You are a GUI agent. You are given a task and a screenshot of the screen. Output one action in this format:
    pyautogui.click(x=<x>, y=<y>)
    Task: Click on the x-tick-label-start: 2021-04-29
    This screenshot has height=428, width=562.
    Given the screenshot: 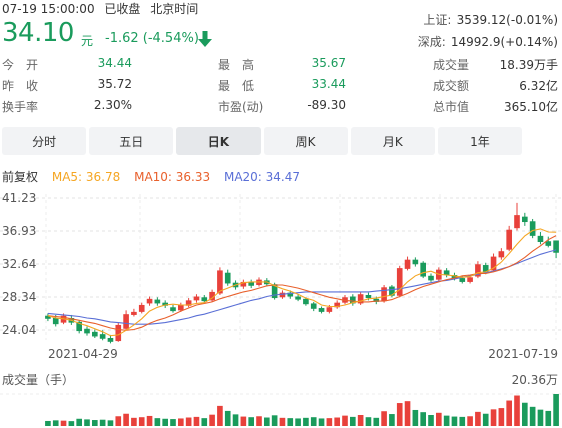 What is the action you would take?
    pyautogui.click(x=83, y=354)
    